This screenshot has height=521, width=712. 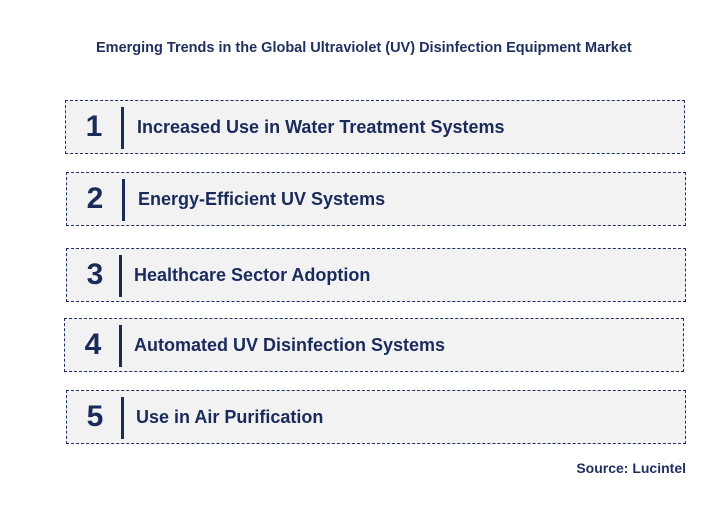 What do you see at coordinates (94, 126) in the screenshot?
I see `trend-number: 1` at bounding box center [94, 126].